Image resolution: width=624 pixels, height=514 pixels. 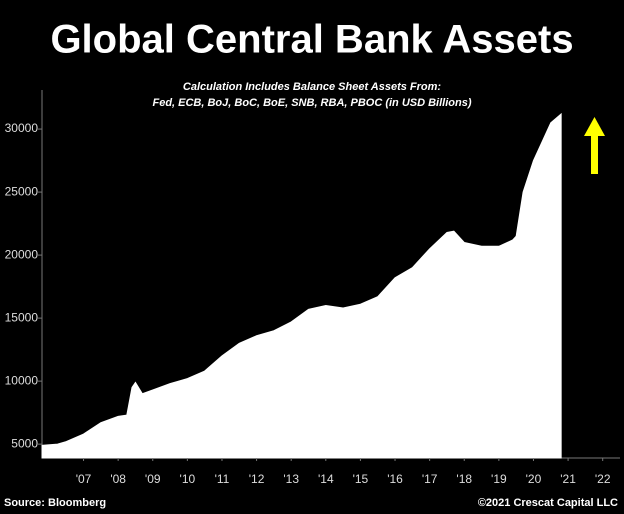 I want to click on x-tick-label: '21, so click(x=568, y=479).